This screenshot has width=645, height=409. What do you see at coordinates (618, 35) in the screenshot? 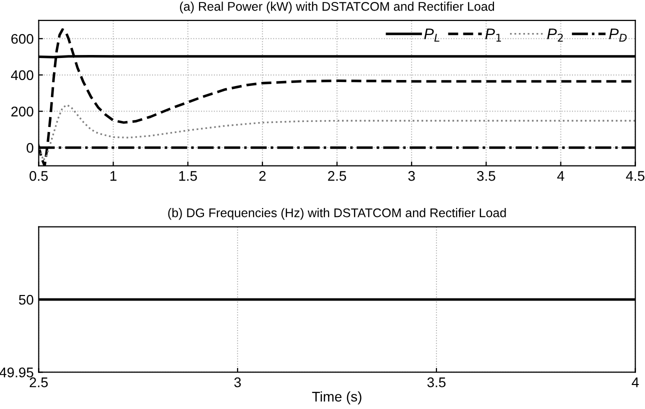
I see `legend-label: P$_{D}$` at bounding box center [618, 35].